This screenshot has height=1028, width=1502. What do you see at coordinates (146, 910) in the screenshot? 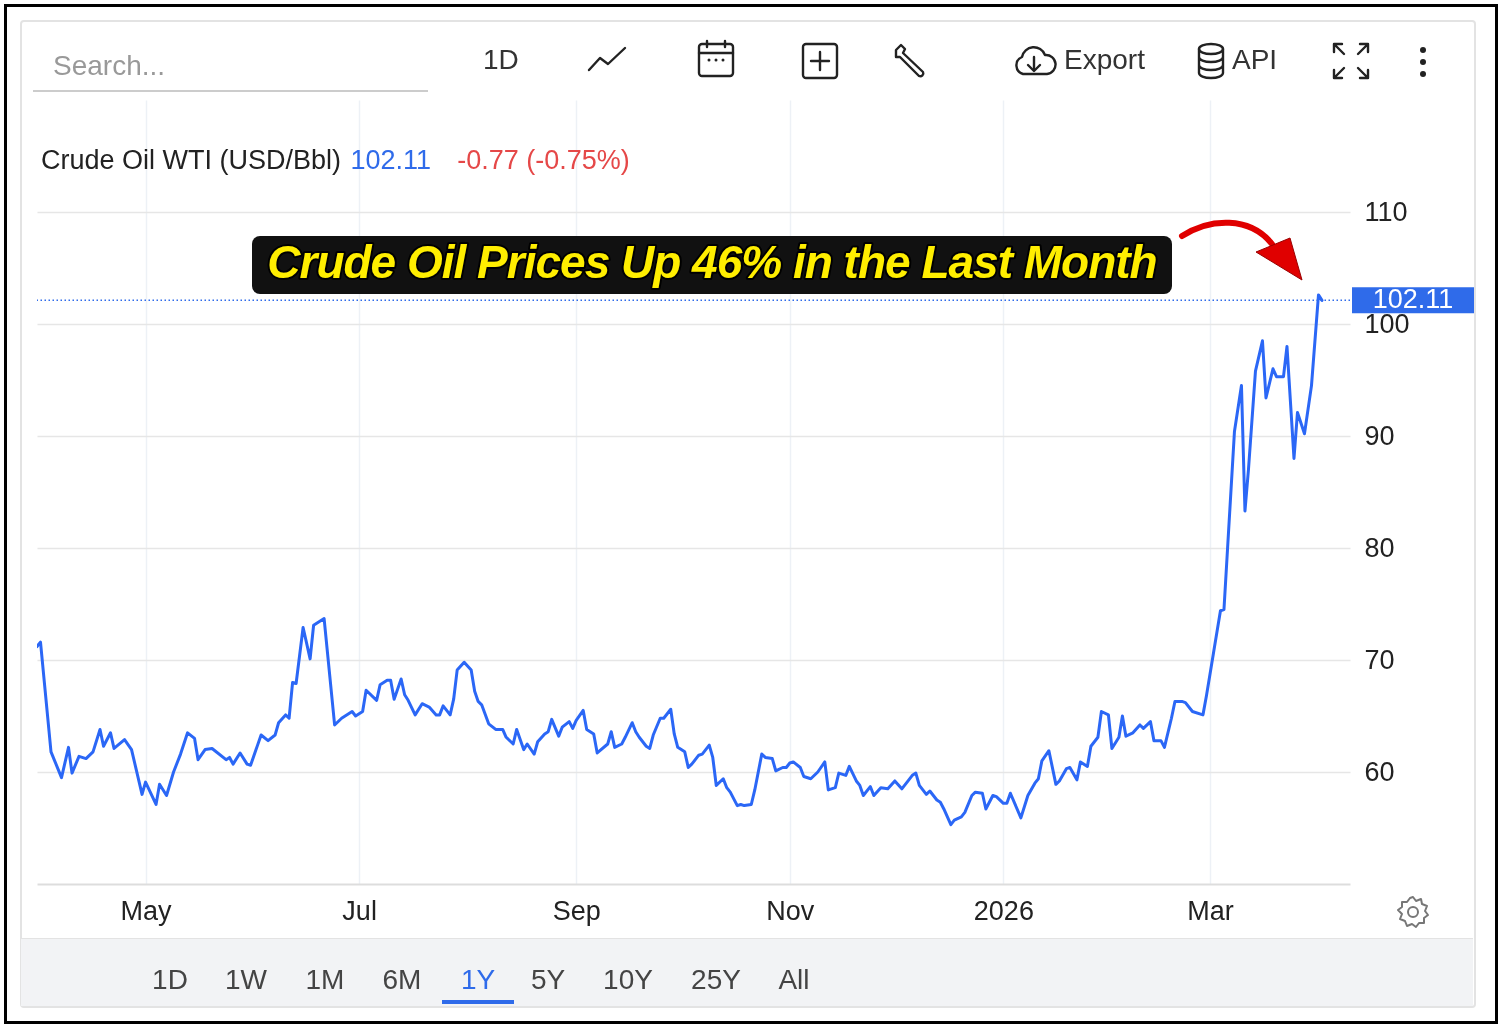
I see `x-tick-label: May` at bounding box center [146, 910].